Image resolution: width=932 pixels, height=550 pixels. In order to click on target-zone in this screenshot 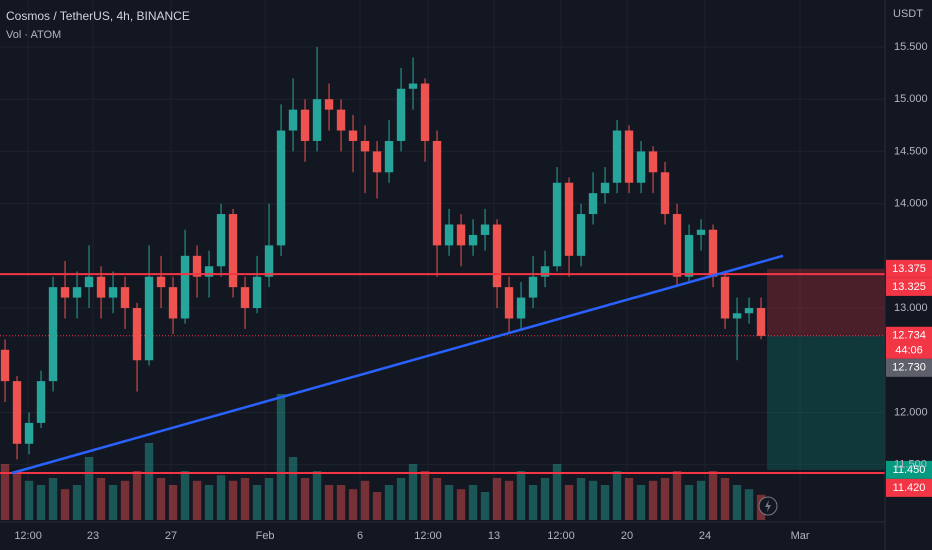, I will do `click(826, 402)`.